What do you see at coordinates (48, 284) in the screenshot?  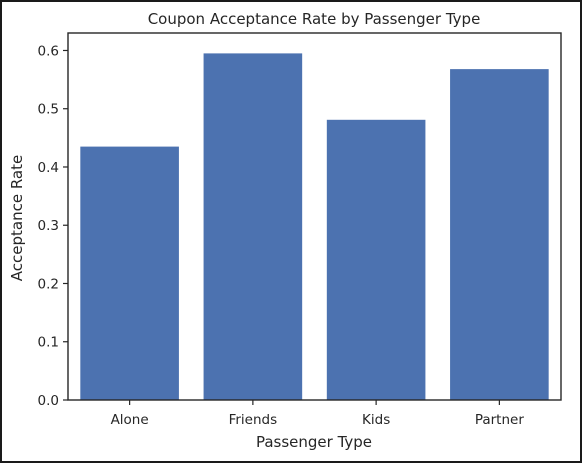 I see `y-tick-label: 0.2` at bounding box center [48, 284].